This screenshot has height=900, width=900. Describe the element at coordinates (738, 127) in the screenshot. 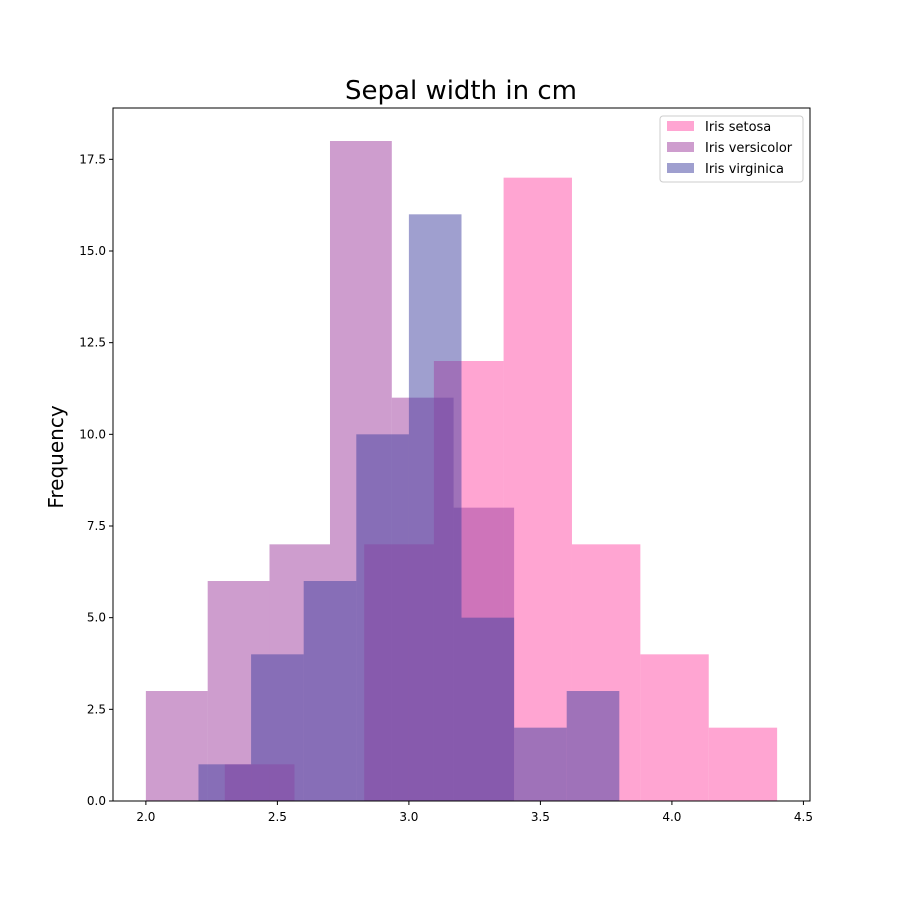

I see `legend-label: Iris setosa` at that location.